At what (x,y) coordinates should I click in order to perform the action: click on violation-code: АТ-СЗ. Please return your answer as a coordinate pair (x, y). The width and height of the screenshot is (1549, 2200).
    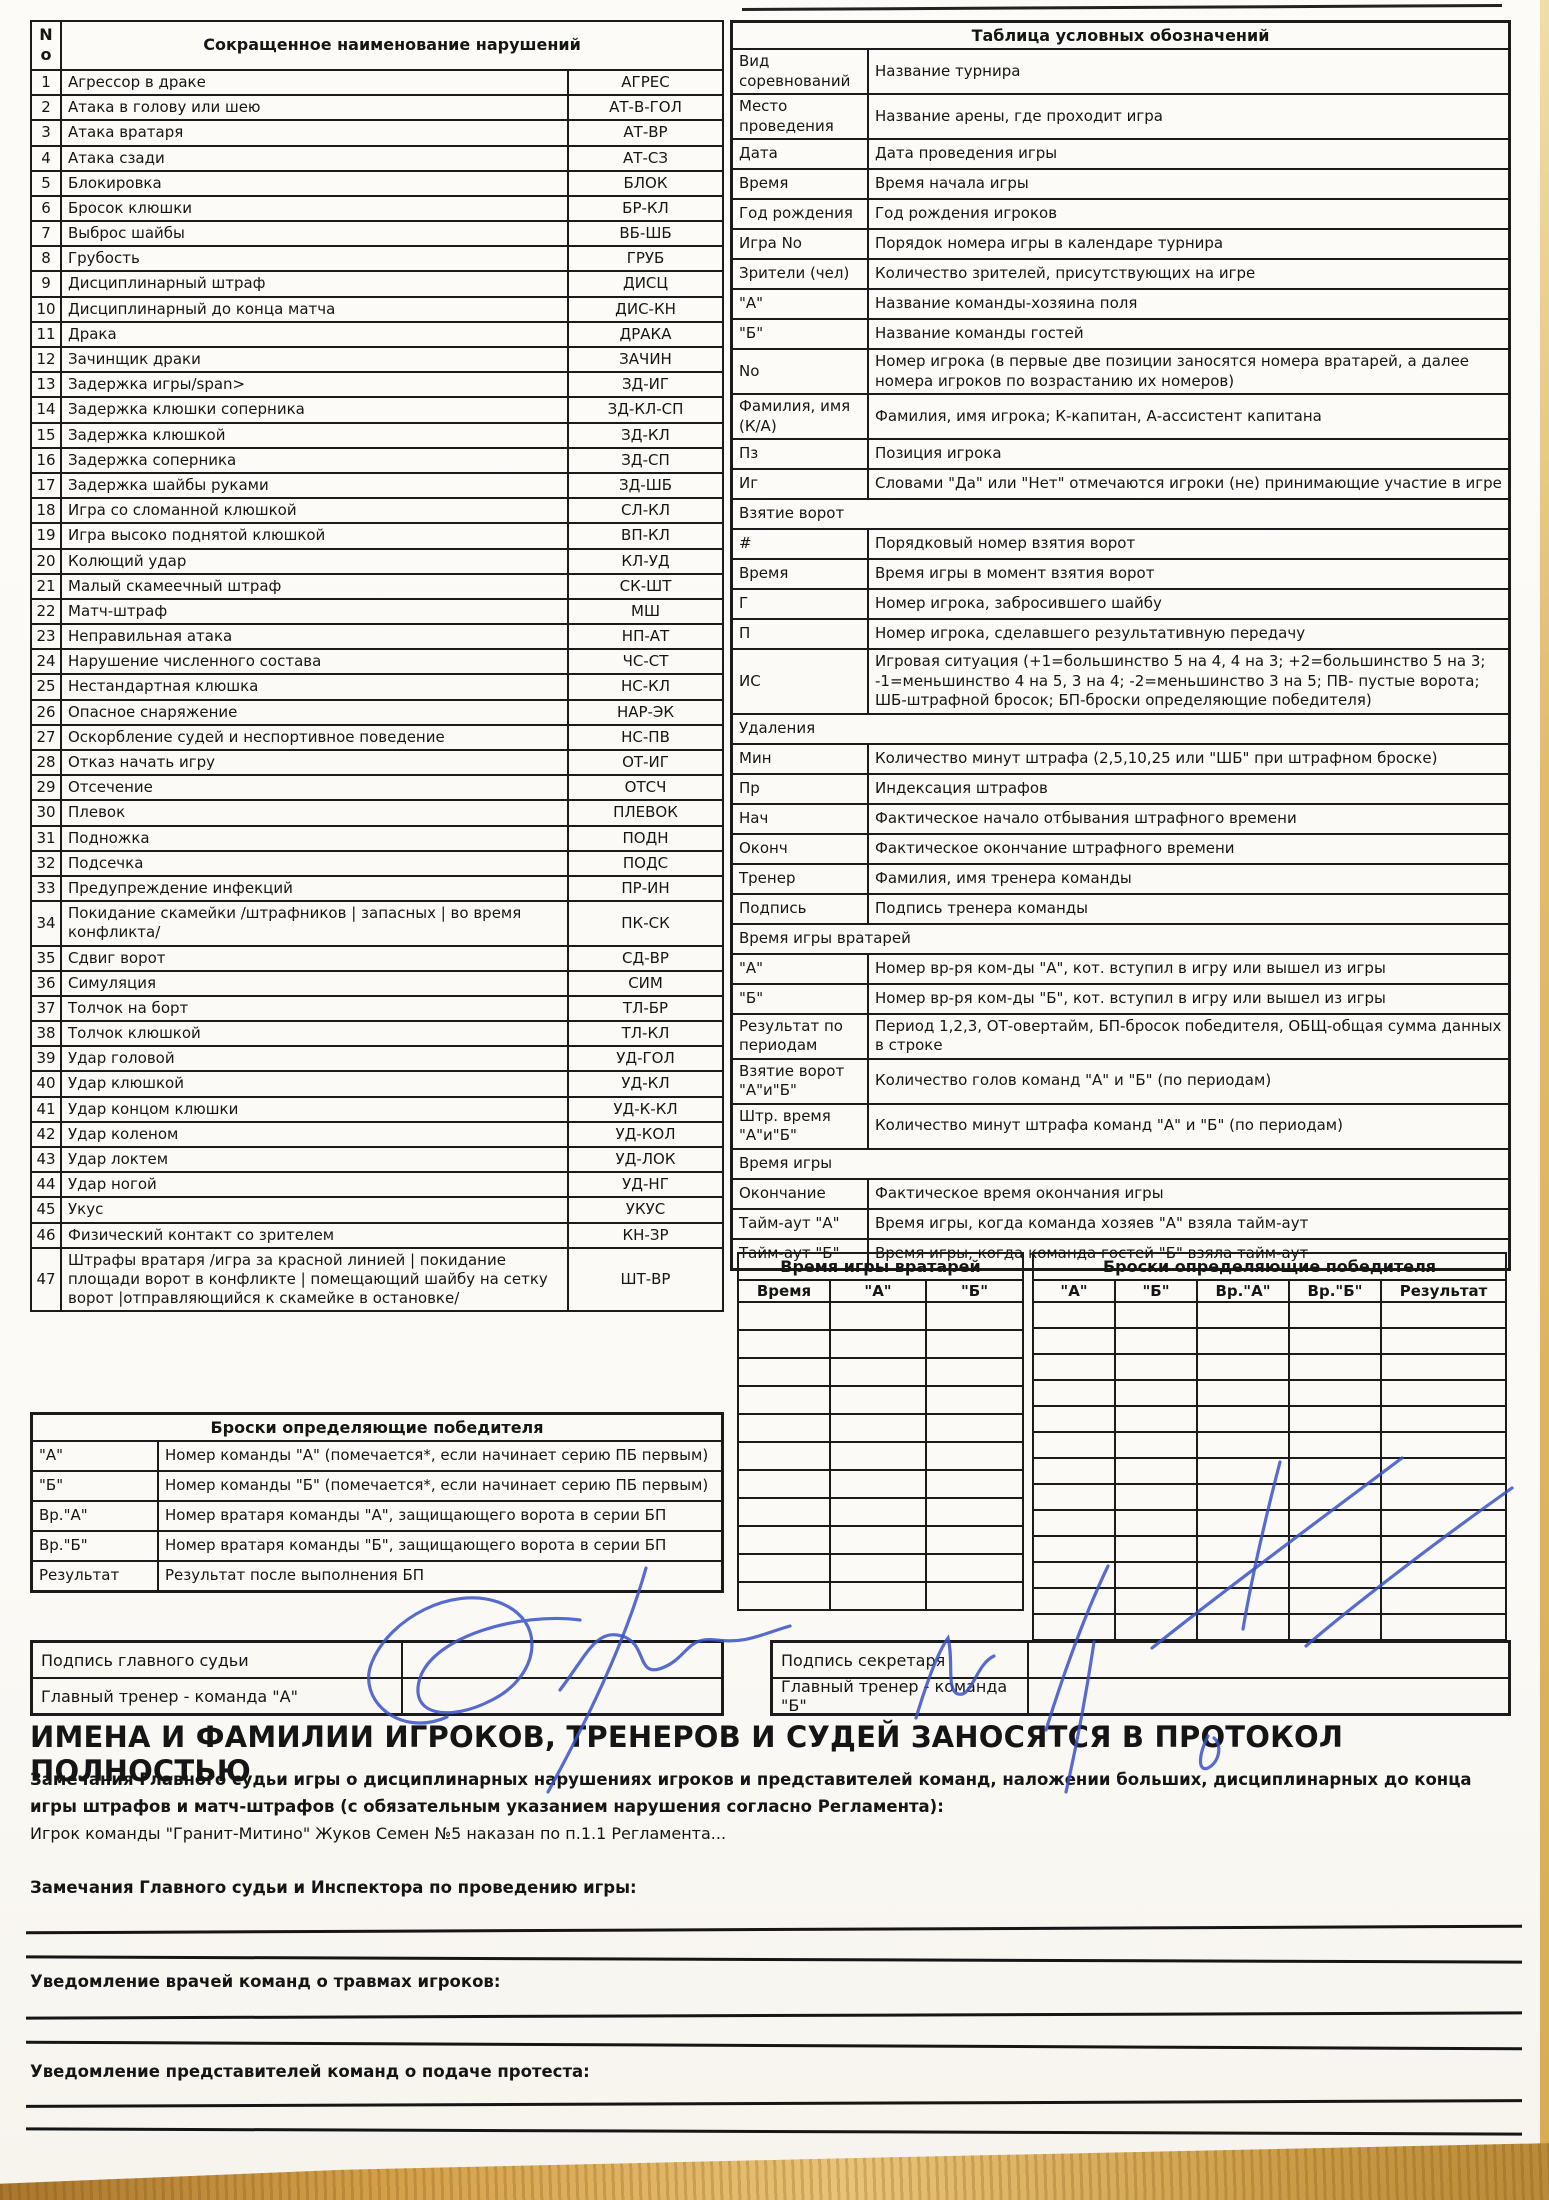
    Looking at the image, I should click on (645, 158).